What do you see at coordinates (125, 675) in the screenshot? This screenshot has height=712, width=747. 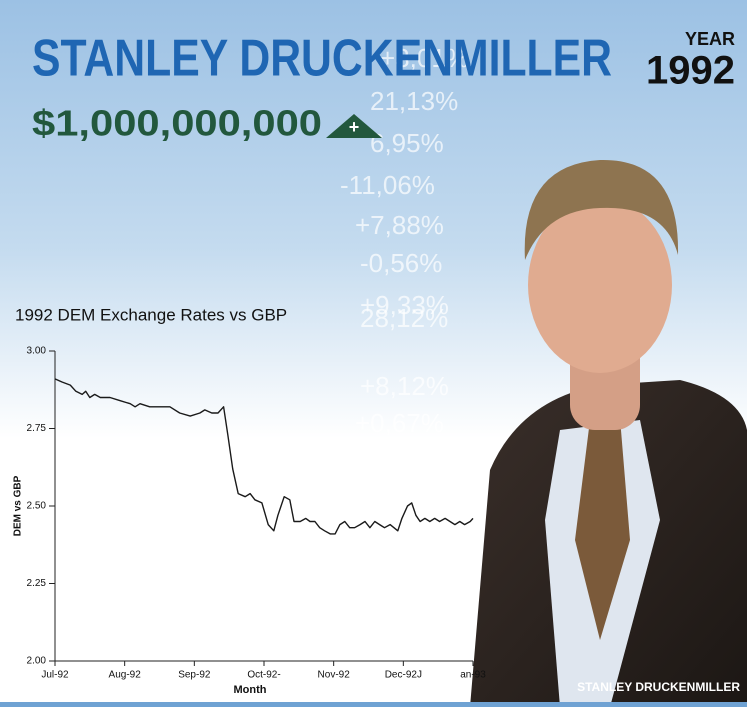 I see `x-tick-label: Aug-92` at bounding box center [125, 675].